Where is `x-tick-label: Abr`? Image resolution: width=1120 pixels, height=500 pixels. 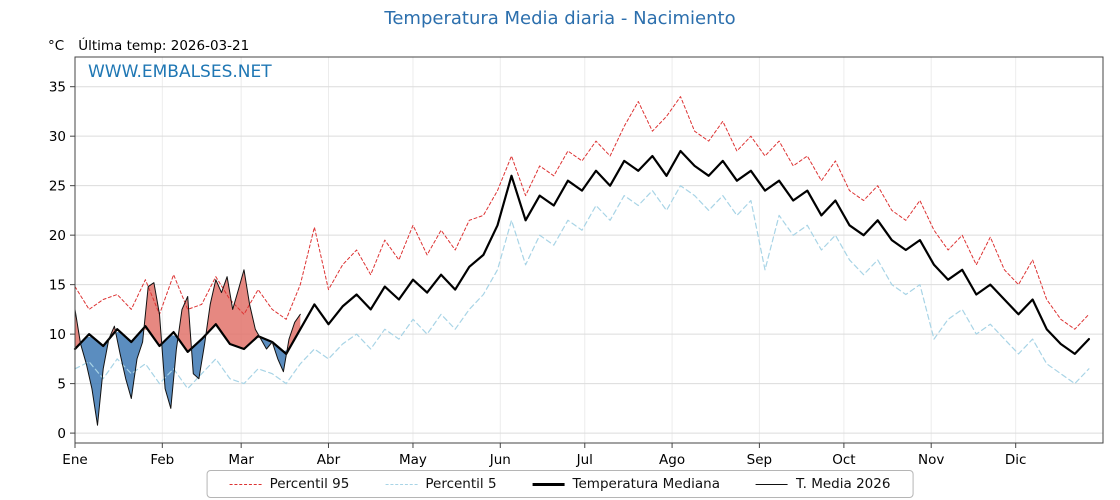
x-tick-label: Abr is located at coordinates (329, 460).